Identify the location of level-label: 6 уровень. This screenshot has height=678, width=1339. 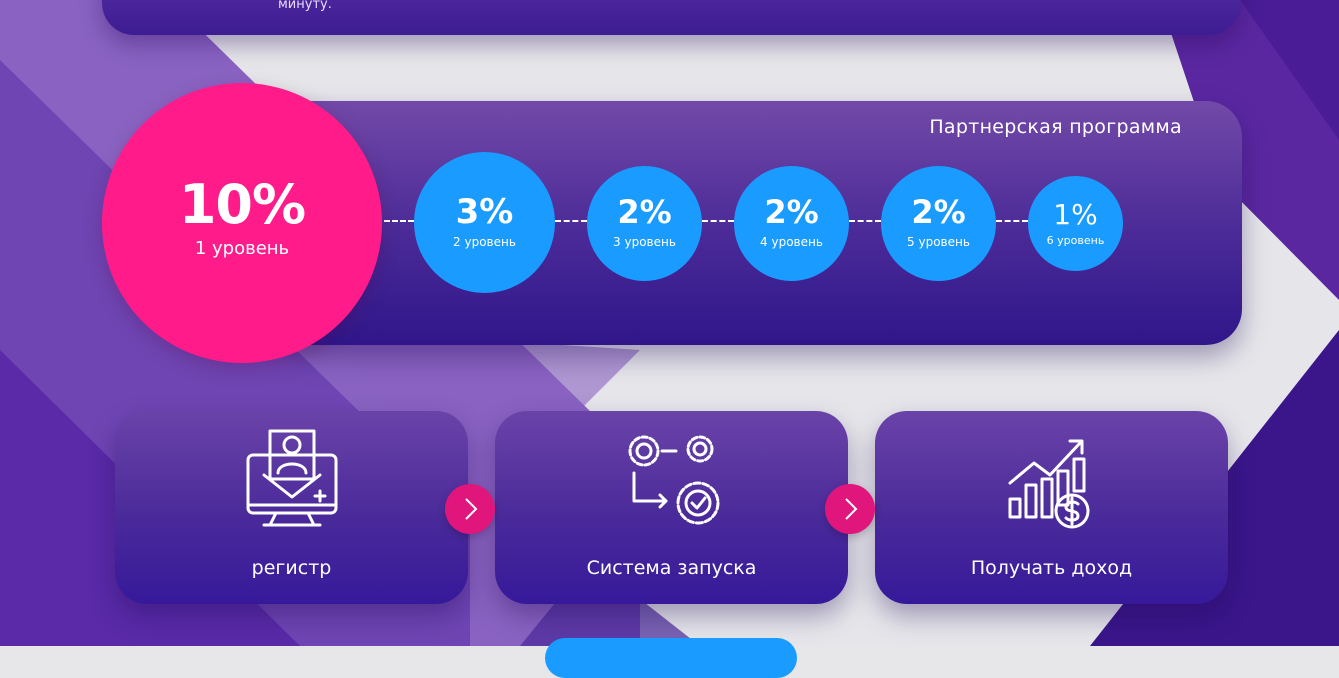
(1075, 240).